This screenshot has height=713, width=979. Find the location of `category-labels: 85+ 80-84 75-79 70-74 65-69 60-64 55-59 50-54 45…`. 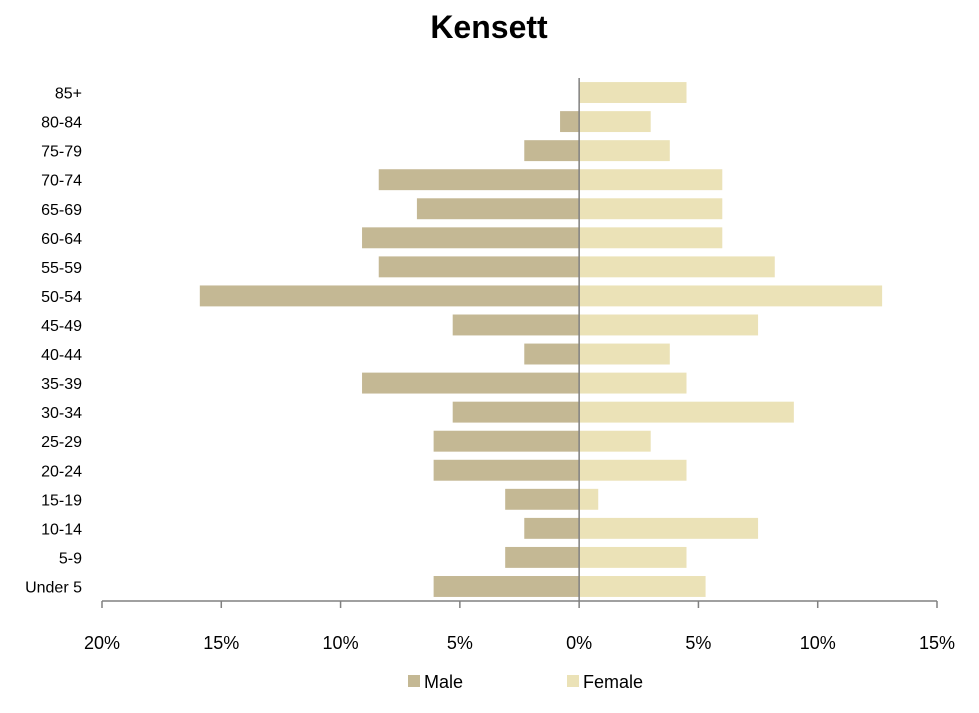

category-labels: 85+ 80-84 75-79 70-74 65-69 60-64 55-59 50-54 45… is located at coordinates (53, 341).